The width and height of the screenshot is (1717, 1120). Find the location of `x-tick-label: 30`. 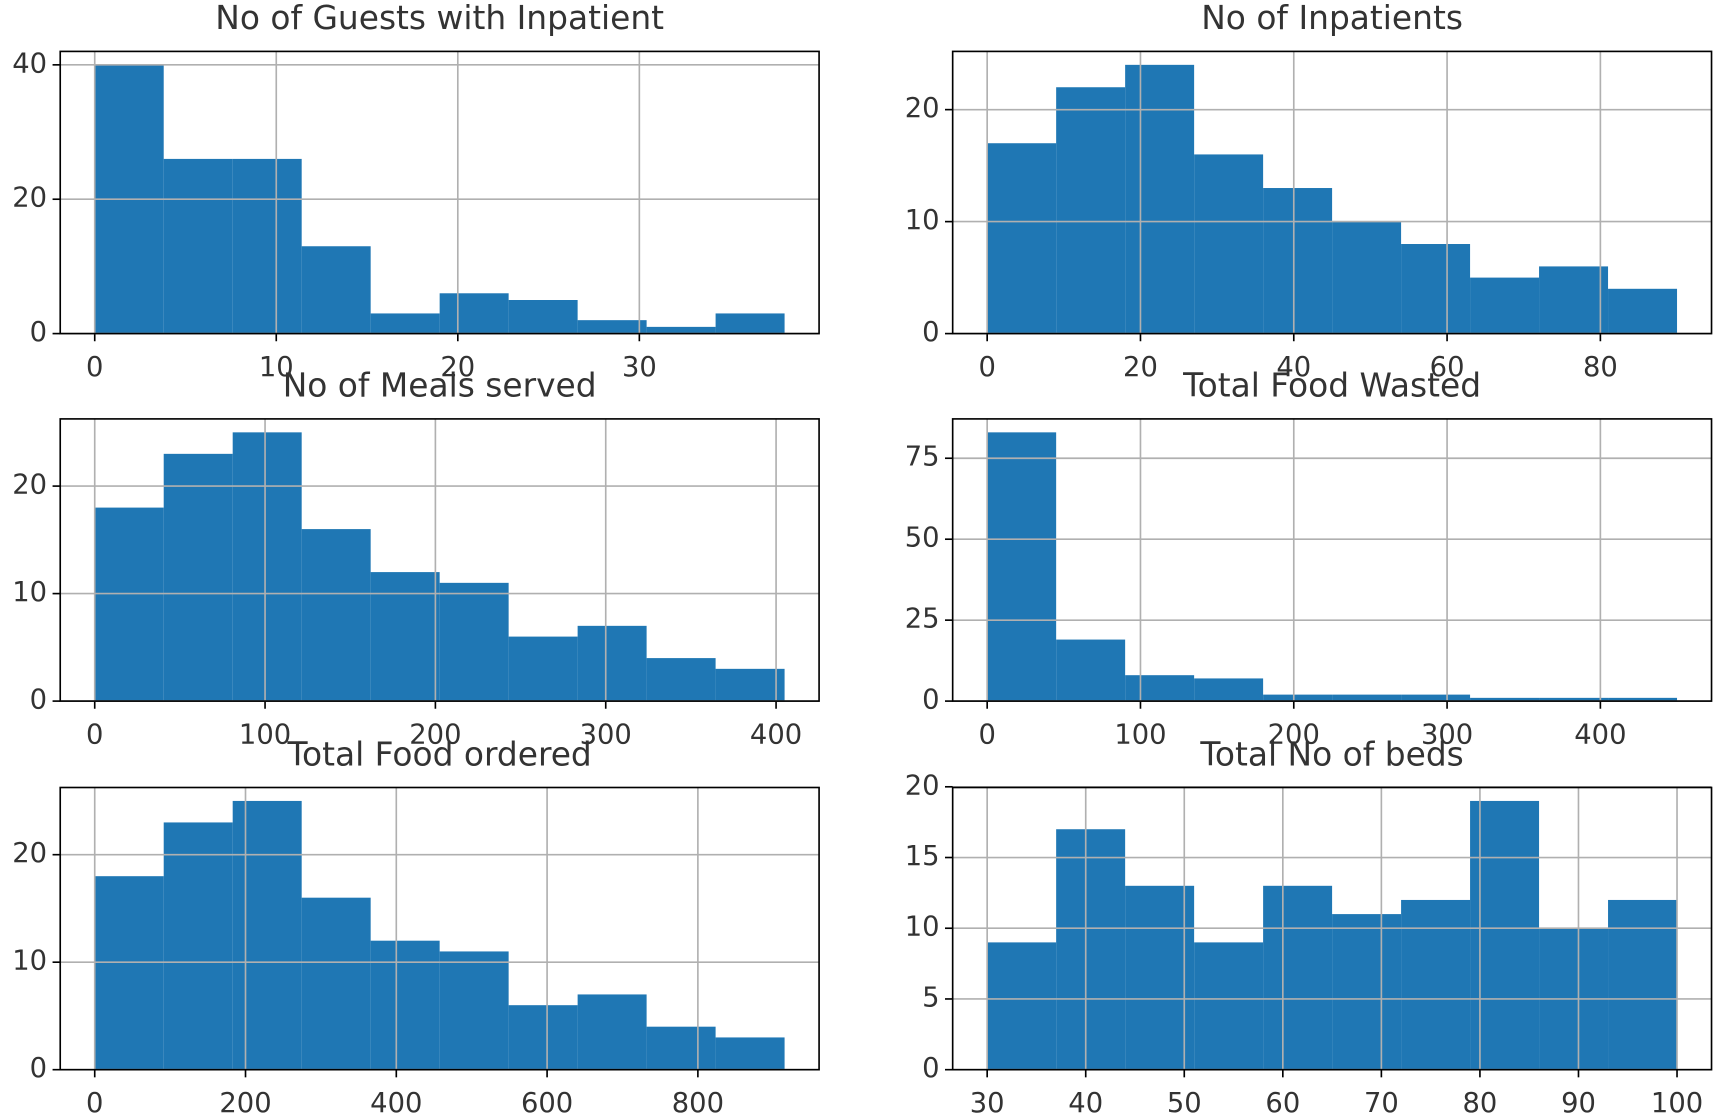

x-tick-label: 30 is located at coordinates (639, 367).